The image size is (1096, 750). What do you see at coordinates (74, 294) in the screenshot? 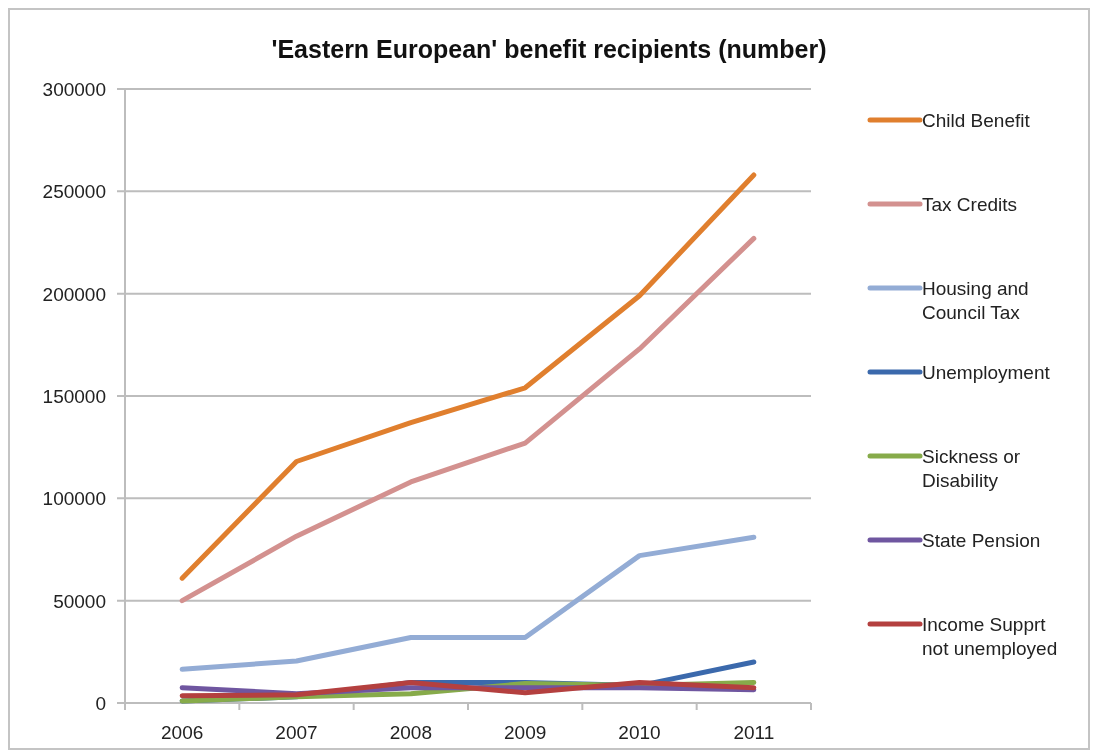
I see `y-tick-label: 200000` at bounding box center [74, 294].